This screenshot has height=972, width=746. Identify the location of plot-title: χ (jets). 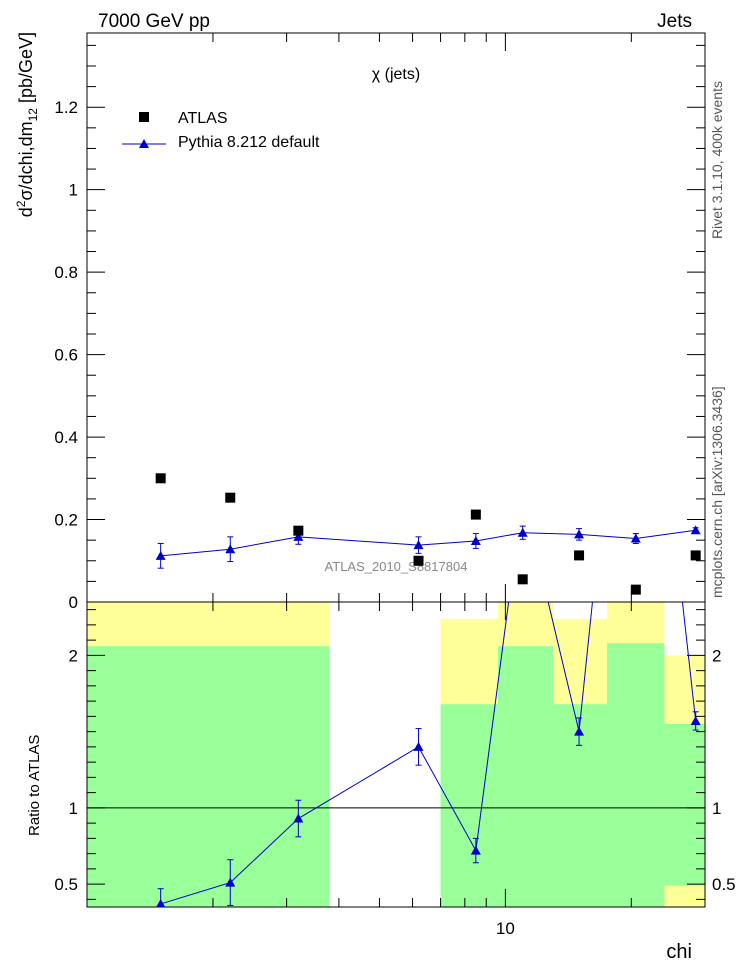
(396, 74).